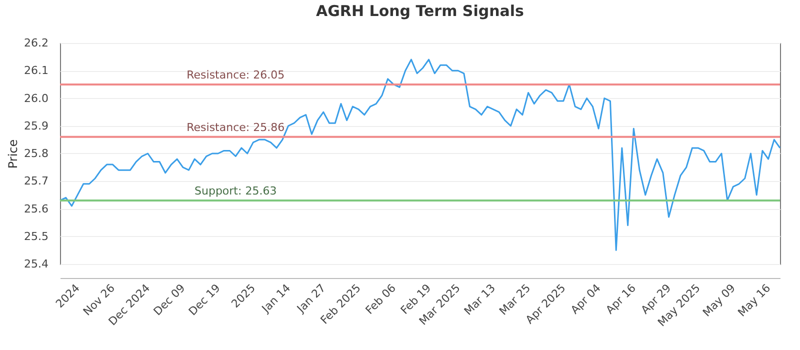 The image size is (800, 350). I want to click on y-tick-label: 25.4, so click(36, 264).